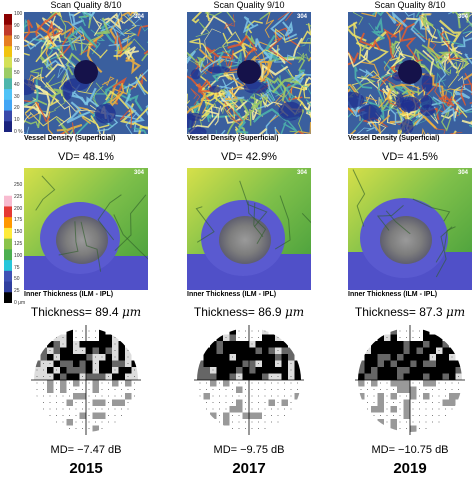  I want to click on thickness-scale-label: 125, so click(18, 244).